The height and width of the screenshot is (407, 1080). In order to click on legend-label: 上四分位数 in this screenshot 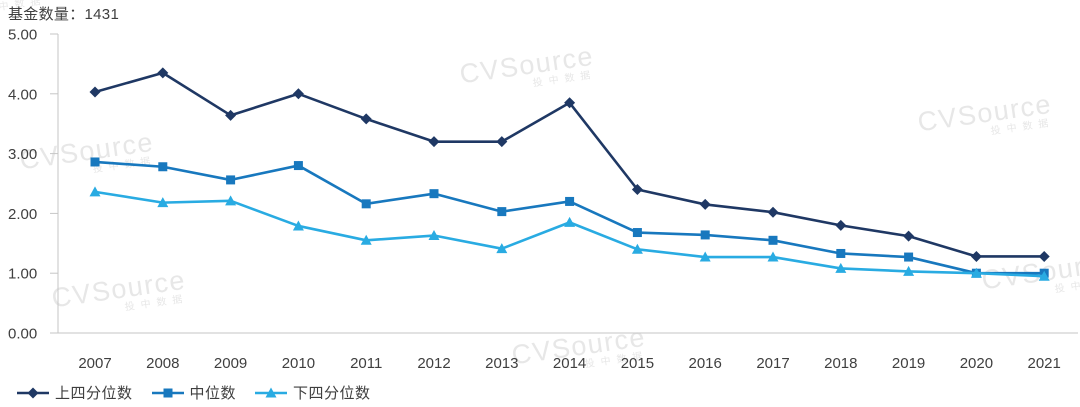, I will do `click(94, 393)`.